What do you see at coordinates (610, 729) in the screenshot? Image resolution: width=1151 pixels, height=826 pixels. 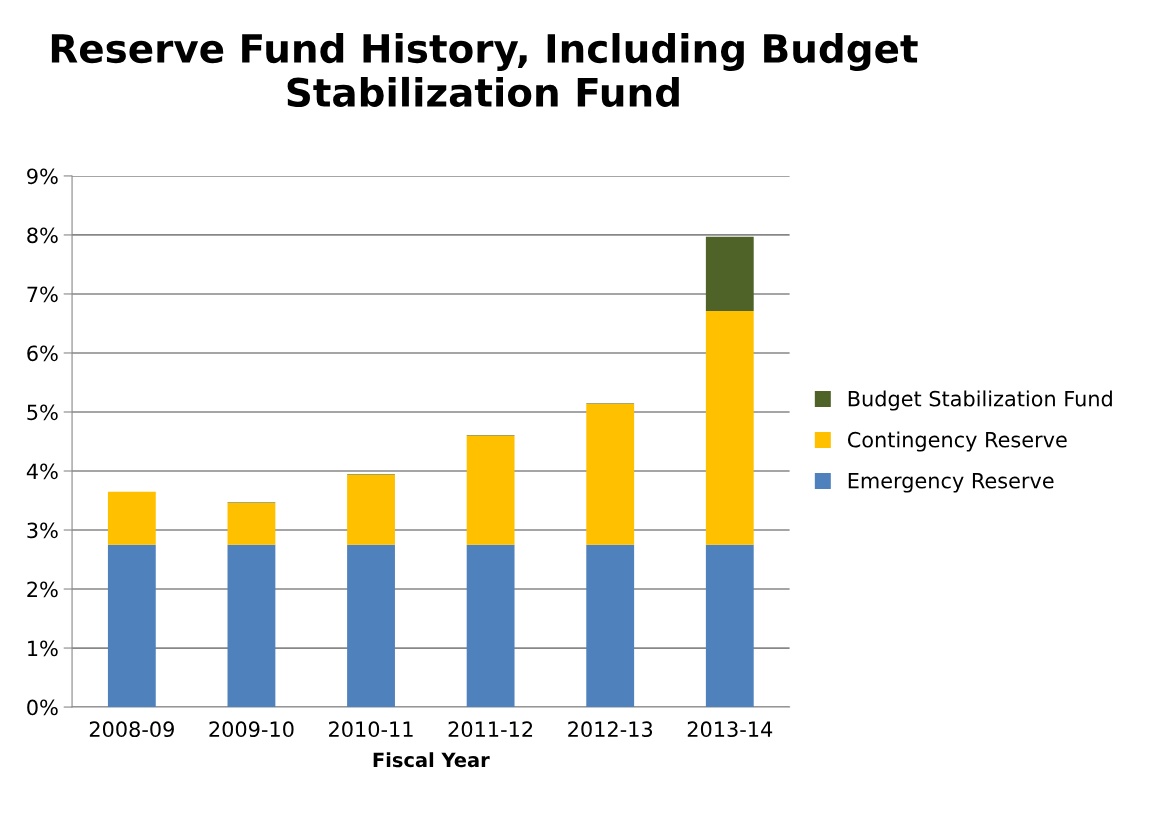 I see `x-tick-label: 2012-13` at bounding box center [610, 729].